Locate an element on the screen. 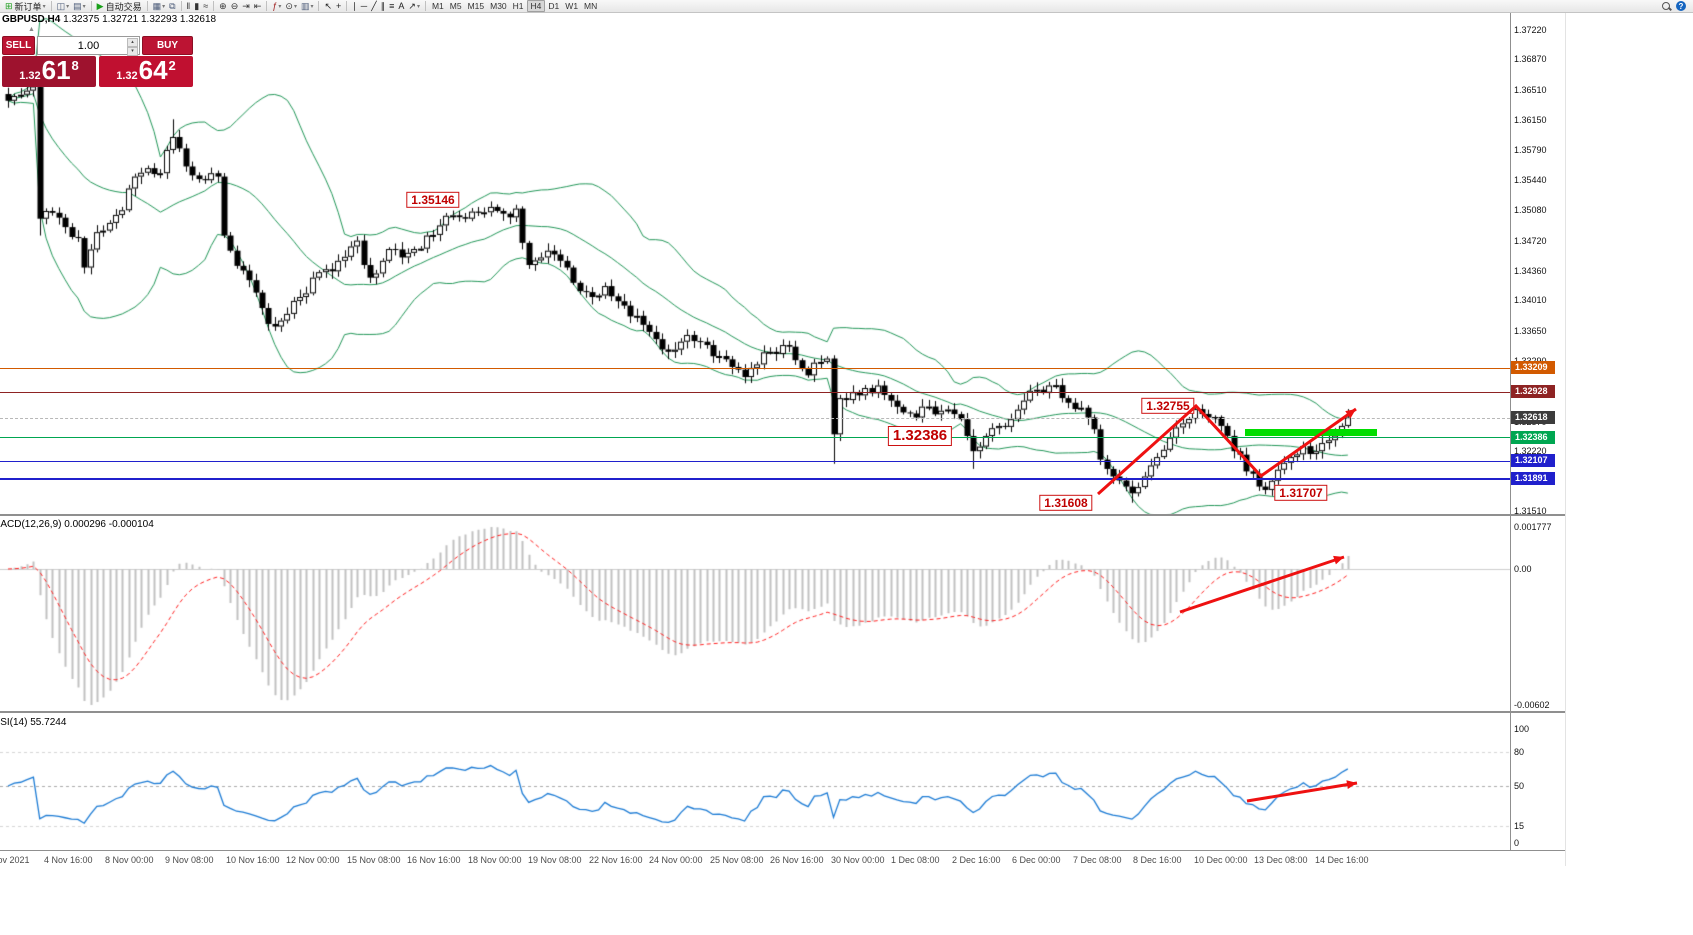  toolbar-separator is located at coordinates (267, 6).